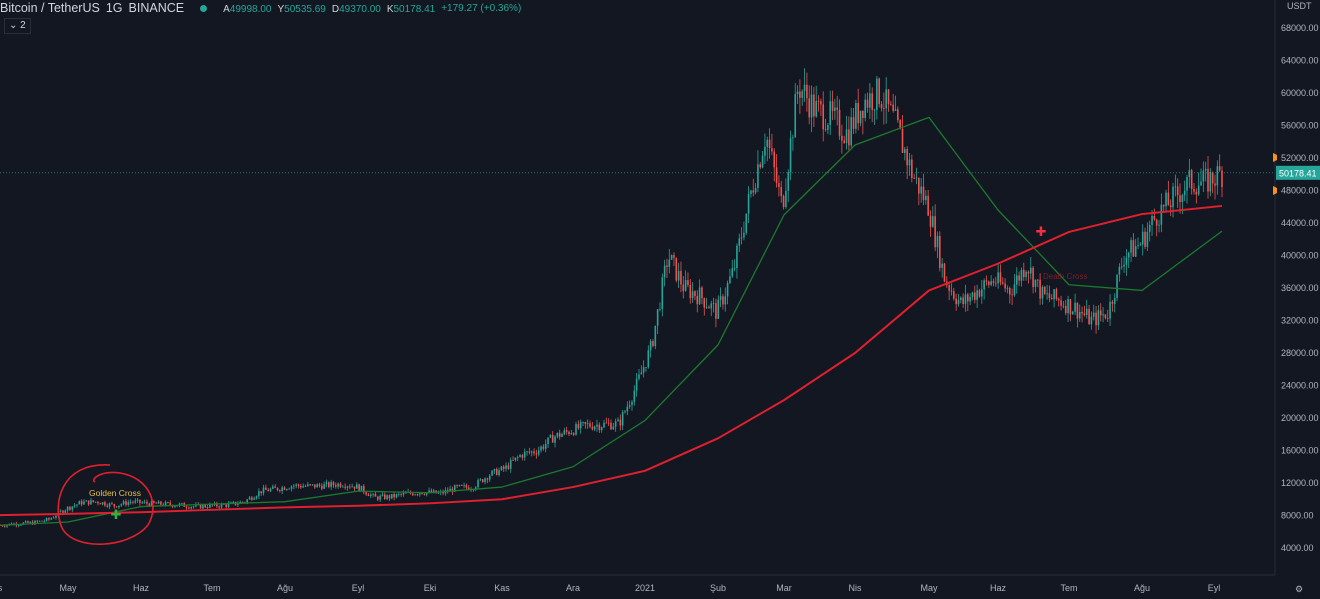 The image size is (1320, 599). What do you see at coordinates (1275, 190) in the screenshot?
I see `price-alert-icon` at bounding box center [1275, 190].